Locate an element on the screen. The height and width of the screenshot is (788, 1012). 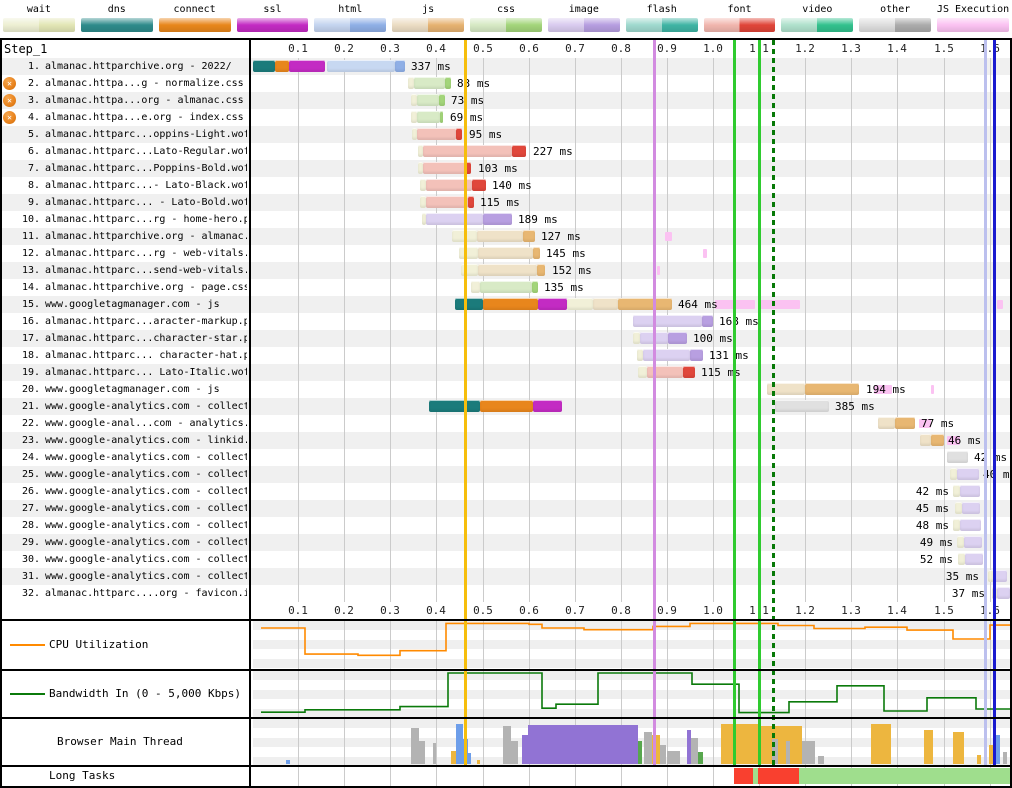
request-name-cell: 28. www.google-analytics.com - collect is located at coordinates (124, 525).